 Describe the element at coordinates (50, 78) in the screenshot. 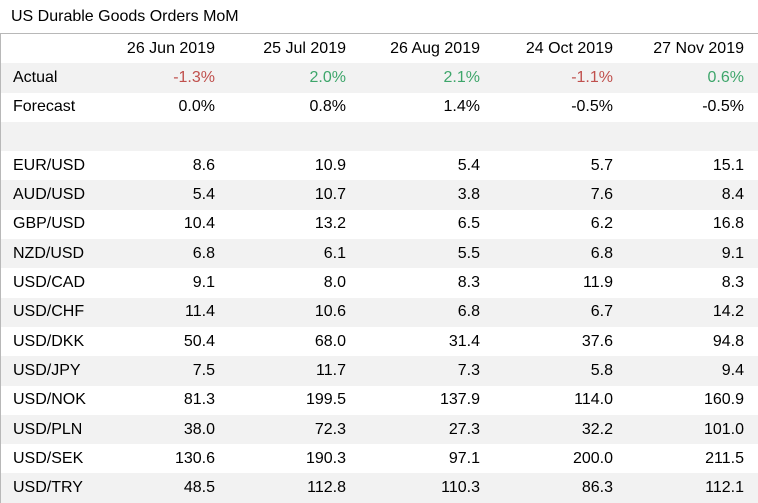

I see `row-label: Actual` at that location.